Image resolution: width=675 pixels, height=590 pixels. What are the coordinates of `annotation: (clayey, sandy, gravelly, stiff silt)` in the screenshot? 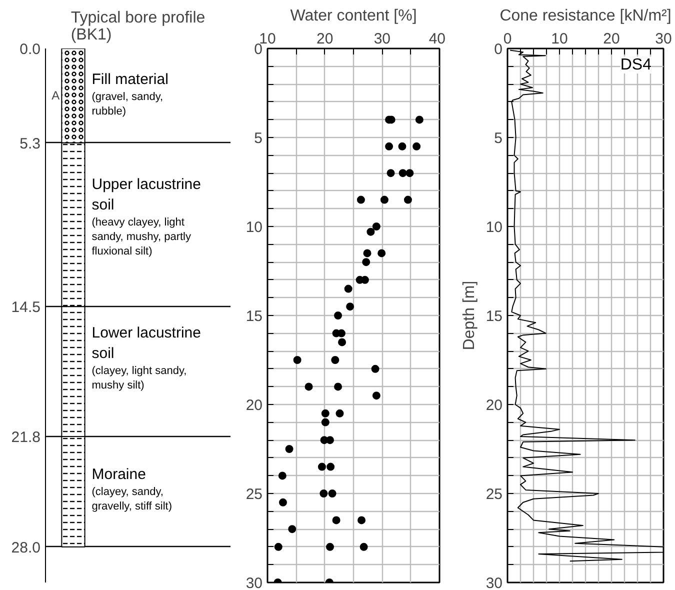 It's located at (132, 499).